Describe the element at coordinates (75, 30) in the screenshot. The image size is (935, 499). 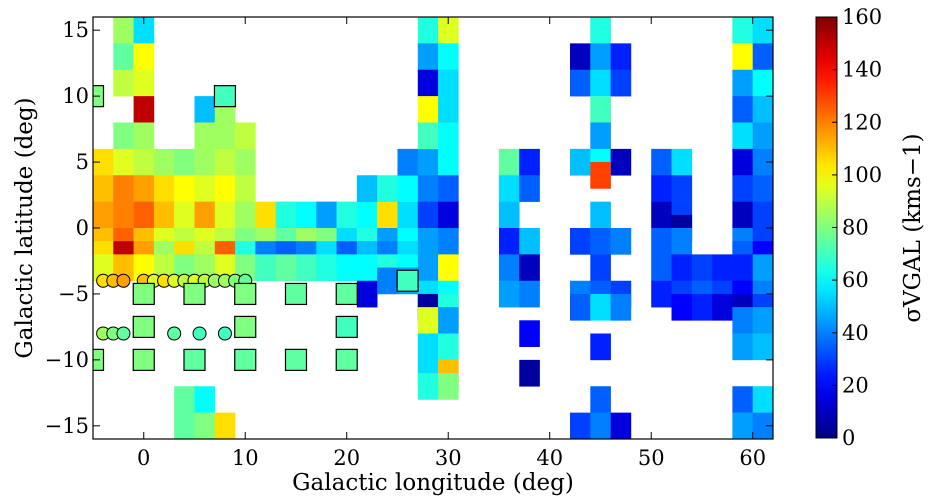
I see `y-tick-label: 15` at that location.